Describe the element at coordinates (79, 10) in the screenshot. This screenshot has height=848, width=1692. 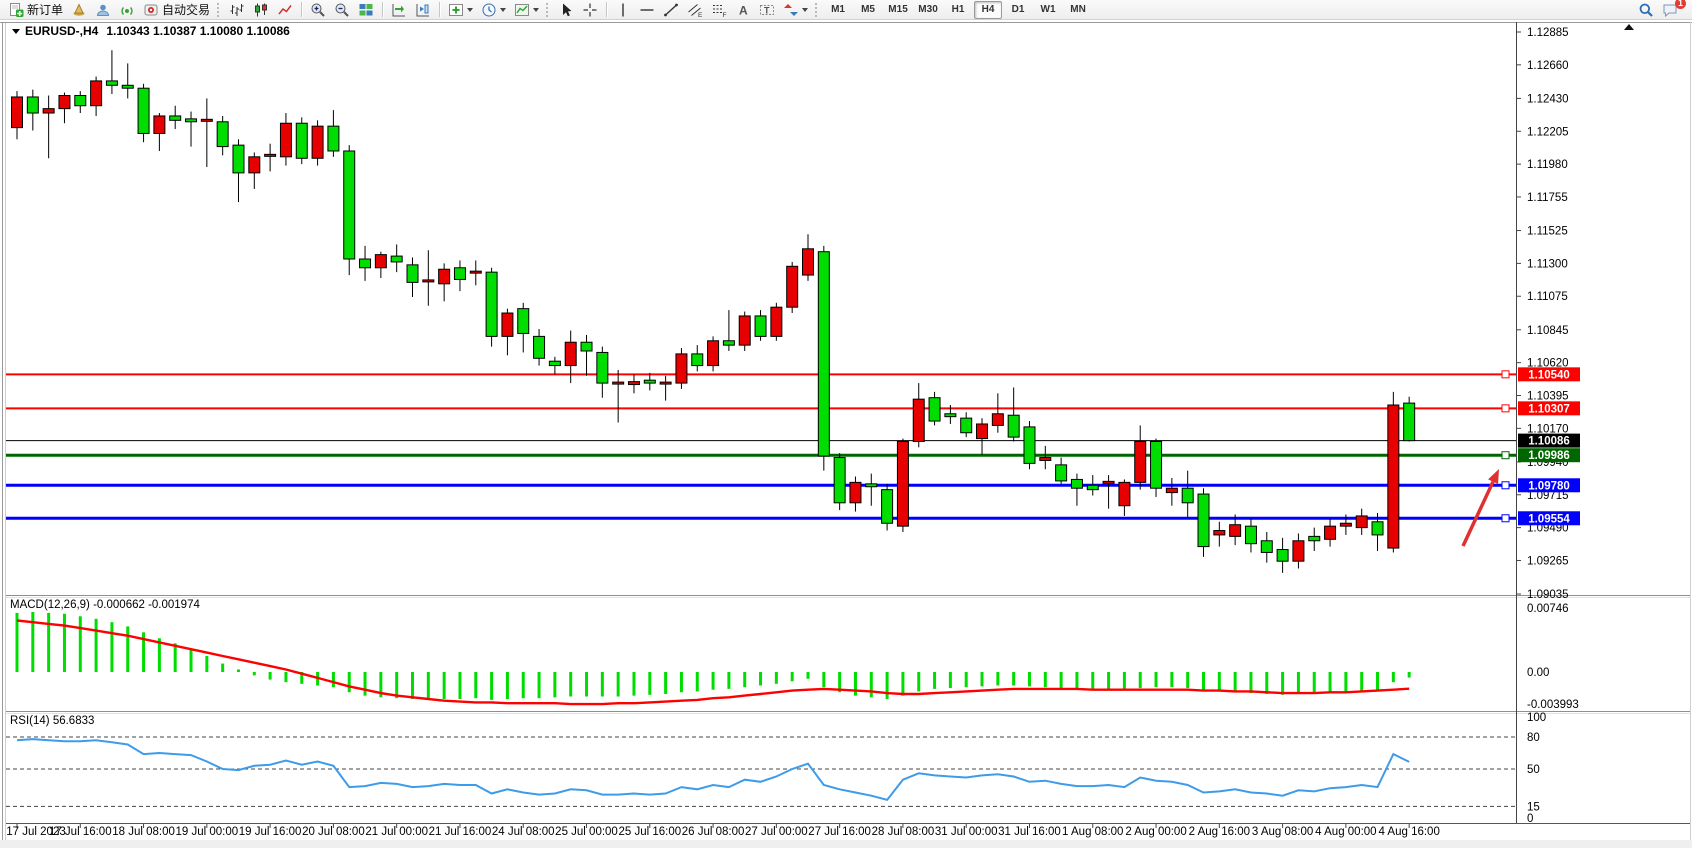
I see `seal-button` at that location.